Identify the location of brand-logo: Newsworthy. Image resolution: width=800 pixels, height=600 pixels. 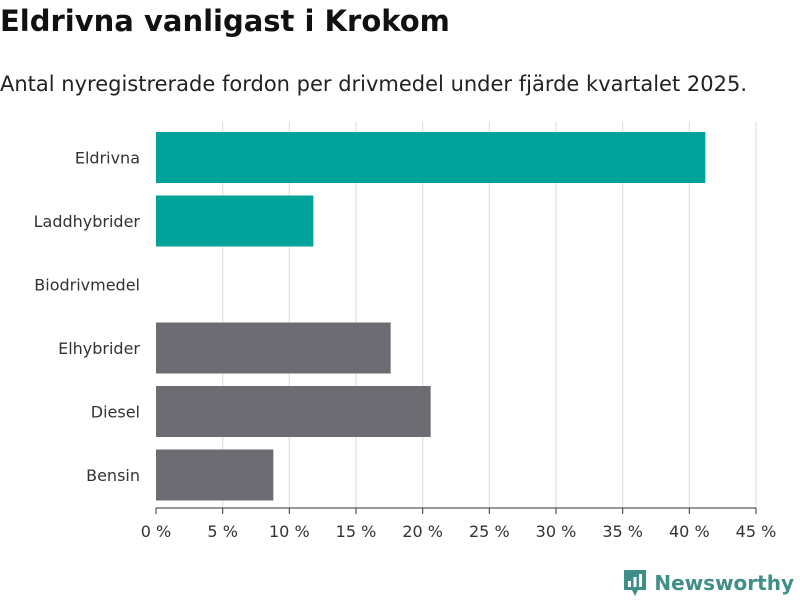
(708, 583).